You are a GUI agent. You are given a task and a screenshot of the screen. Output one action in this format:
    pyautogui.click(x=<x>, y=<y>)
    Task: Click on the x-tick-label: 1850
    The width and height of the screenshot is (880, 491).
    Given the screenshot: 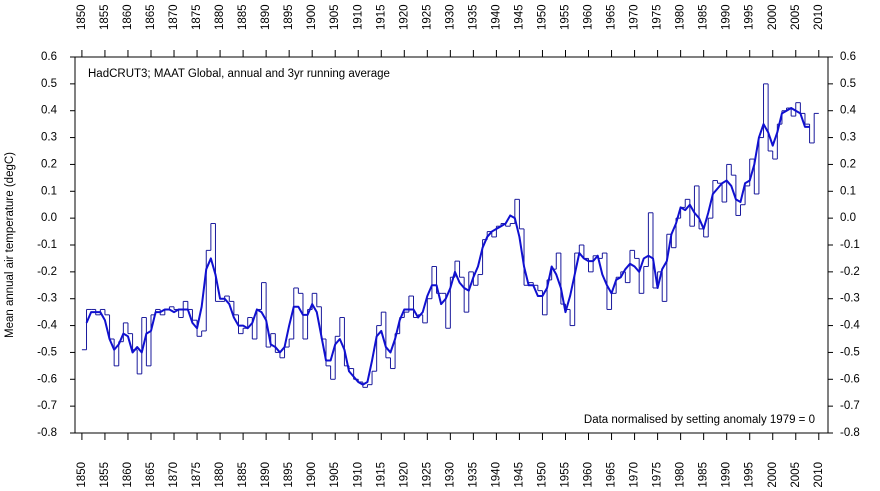 What is the action you would take?
    pyautogui.click(x=82, y=475)
    